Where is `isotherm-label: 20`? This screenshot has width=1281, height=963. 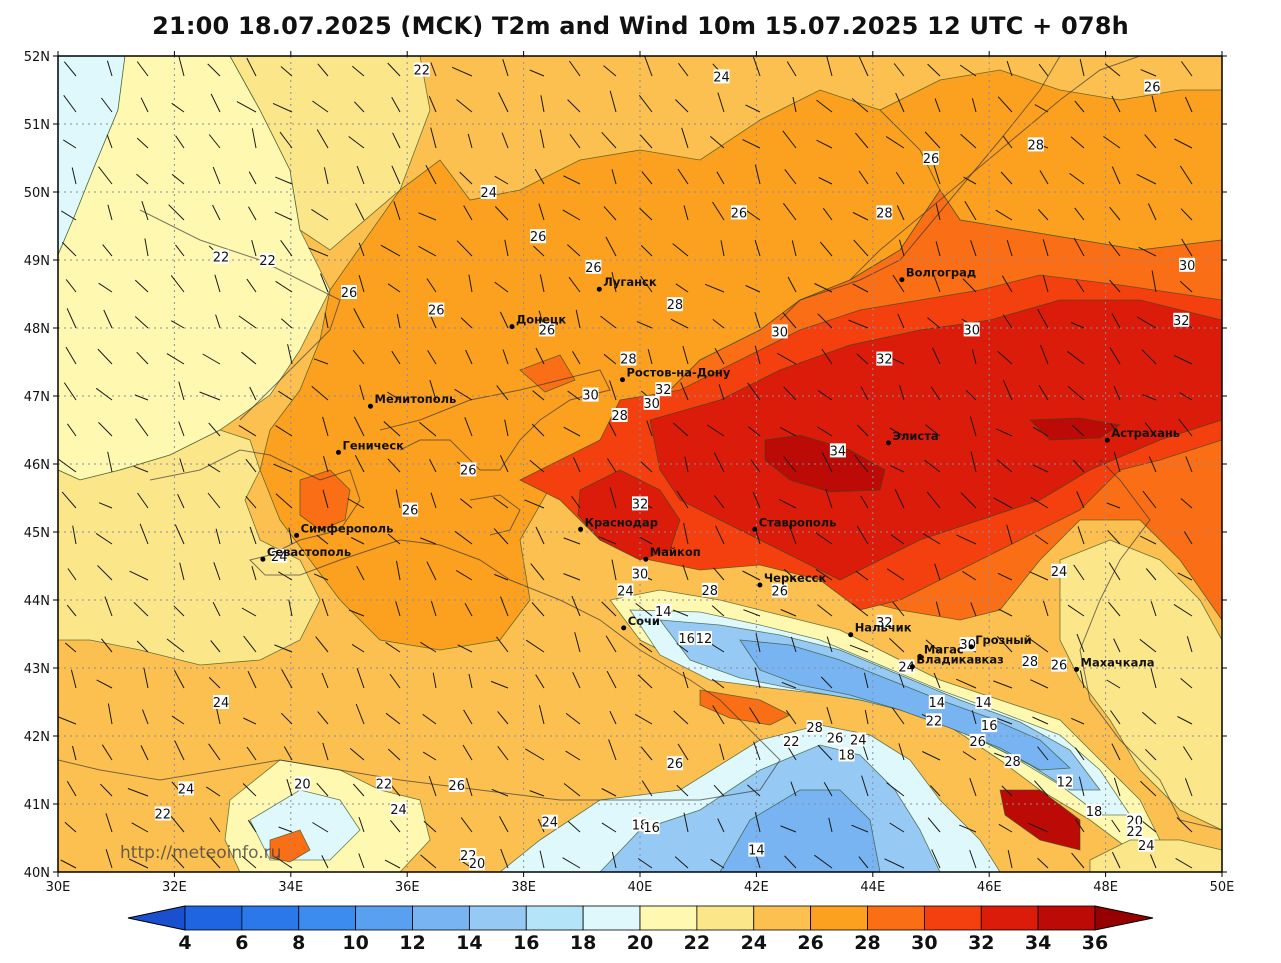
isotherm-label: 20 is located at coordinates (477, 864).